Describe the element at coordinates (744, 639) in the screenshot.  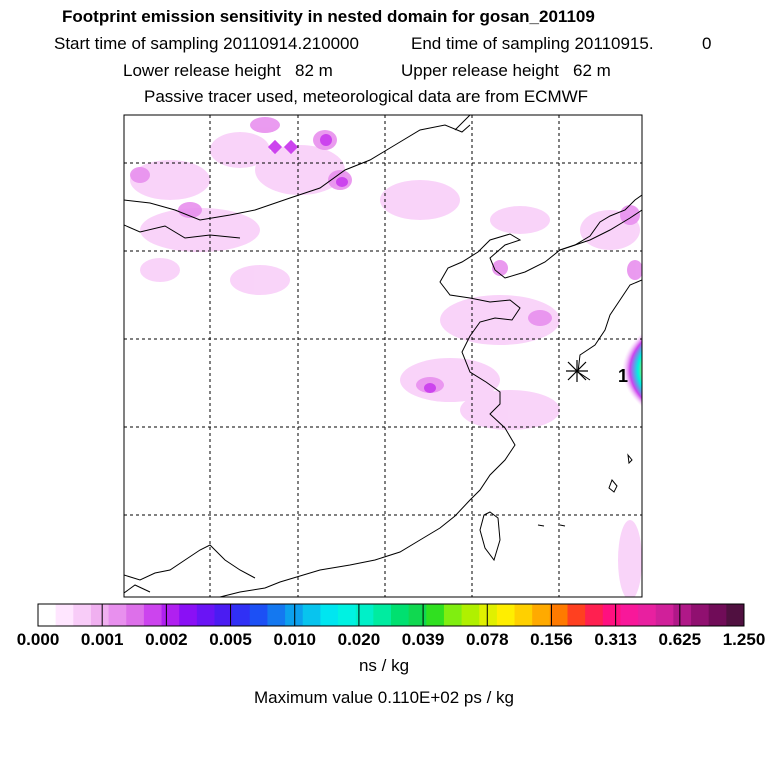
I see `colorbar-tick-label: 1.250` at that location.